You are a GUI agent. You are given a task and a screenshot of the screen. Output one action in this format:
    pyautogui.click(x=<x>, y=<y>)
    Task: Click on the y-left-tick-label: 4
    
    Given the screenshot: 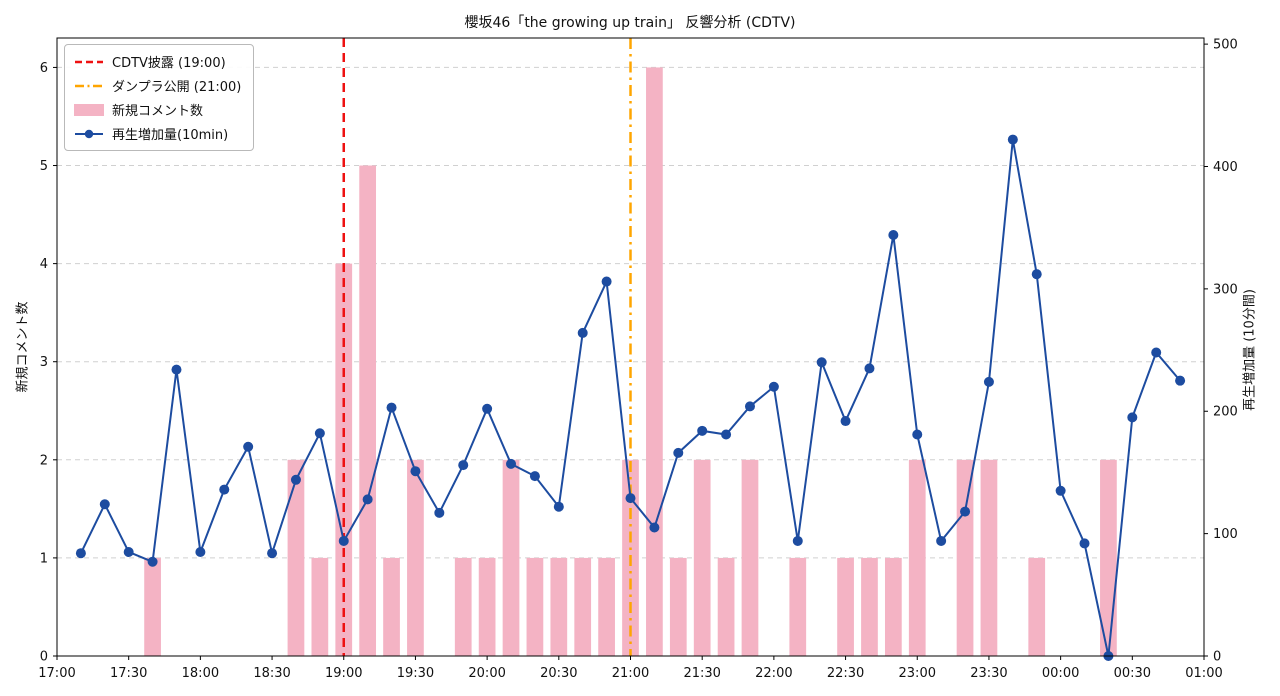 What is the action you would take?
    pyautogui.click(x=44, y=264)
    